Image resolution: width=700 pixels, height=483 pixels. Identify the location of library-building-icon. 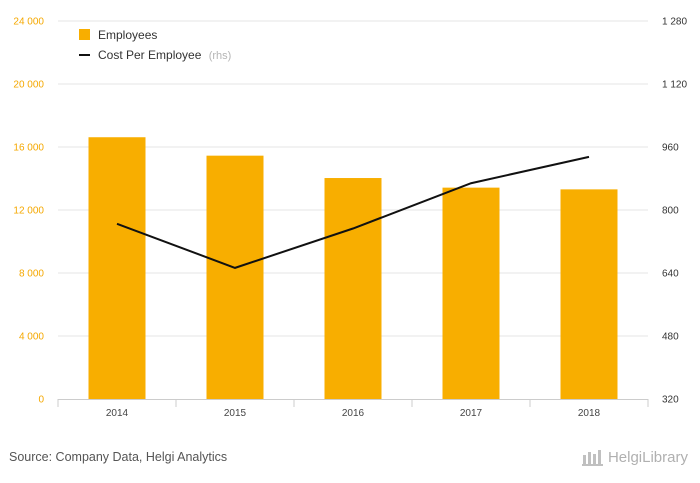
(592, 458).